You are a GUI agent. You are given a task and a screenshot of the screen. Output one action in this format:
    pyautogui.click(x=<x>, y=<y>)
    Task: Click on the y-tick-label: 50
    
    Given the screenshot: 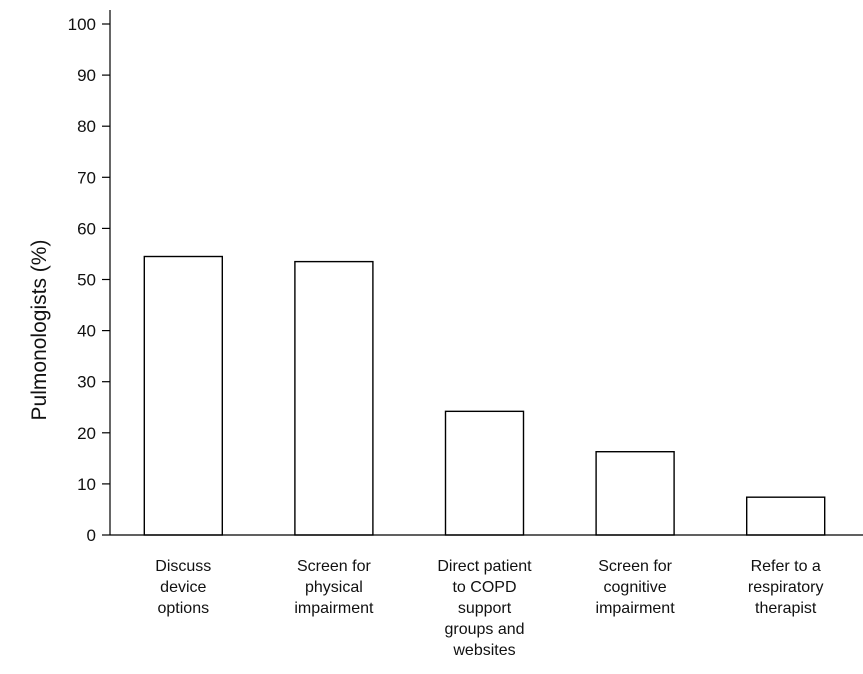 What is the action you would take?
    pyautogui.click(x=86, y=280)
    